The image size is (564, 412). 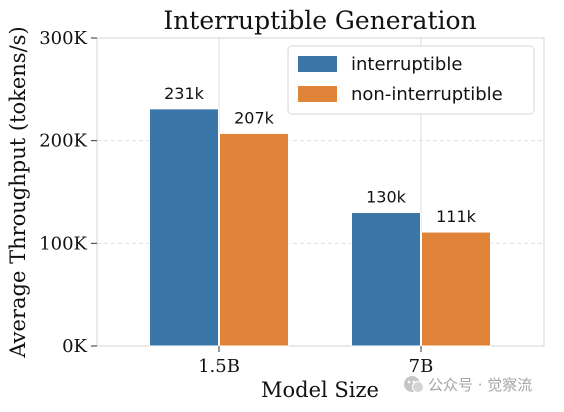 What do you see at coordinates (254, 239) in the screenshot?
I see `bar-non-interruptible-15b` at bounding box center [254, 239].